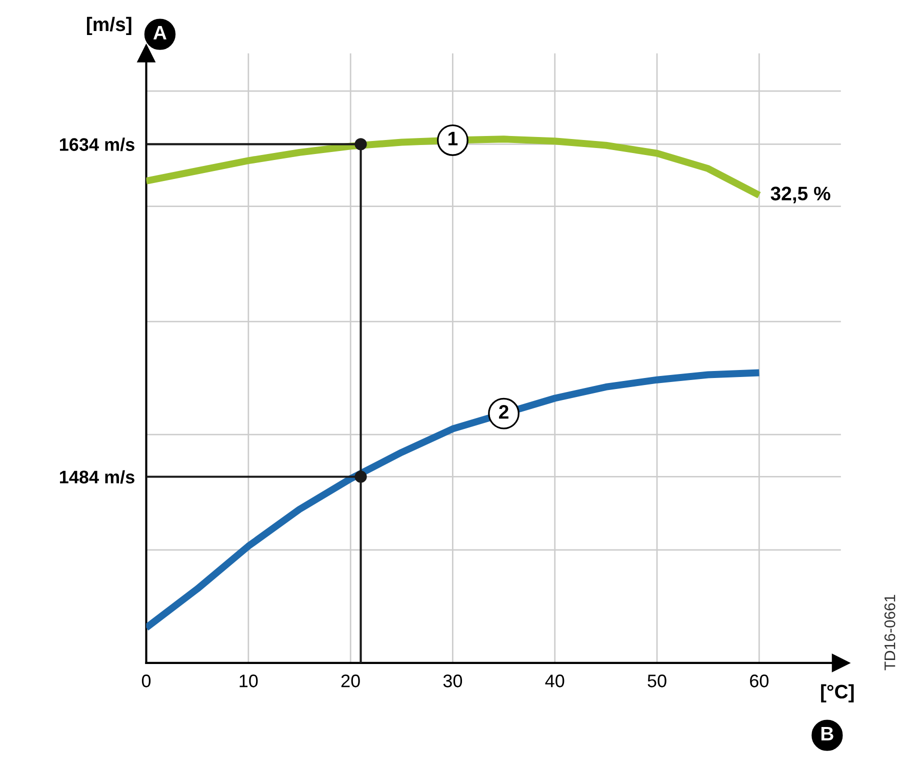 Image resolution: width=914 pixels, height=762 pixels. What do you see at coordinates (97, 145) in the screenshot?
I see `y-tick-label: 1634 m/s` at bounding box center [97, 145].